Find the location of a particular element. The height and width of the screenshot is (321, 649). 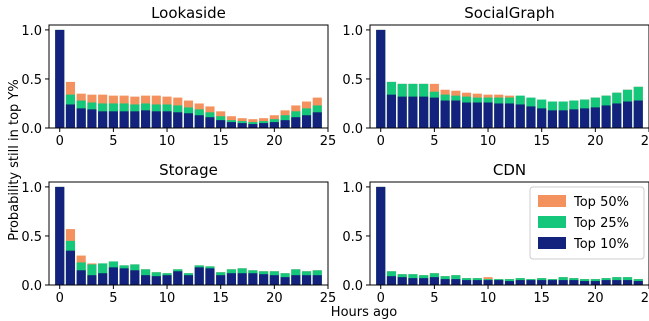

x-tick-label: 5 is located at coordinates (113, 141).